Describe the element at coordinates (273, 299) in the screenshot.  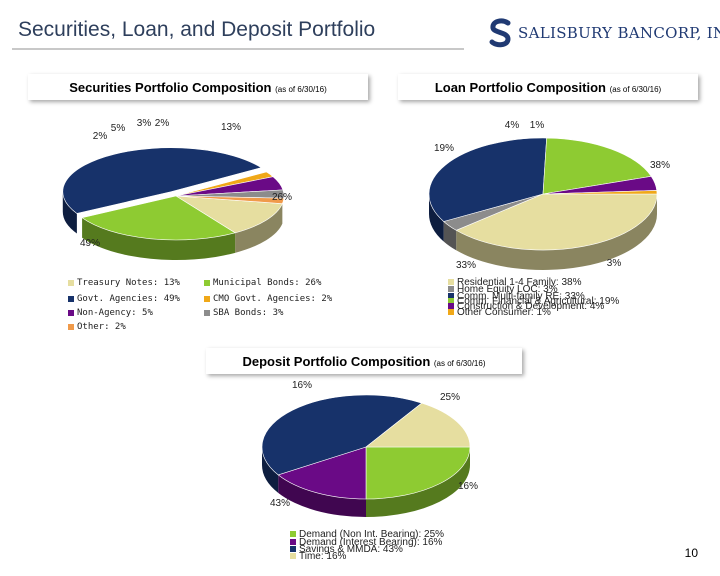
I see `legend-label: CMO Govt. Agencies: 2%` at that location.